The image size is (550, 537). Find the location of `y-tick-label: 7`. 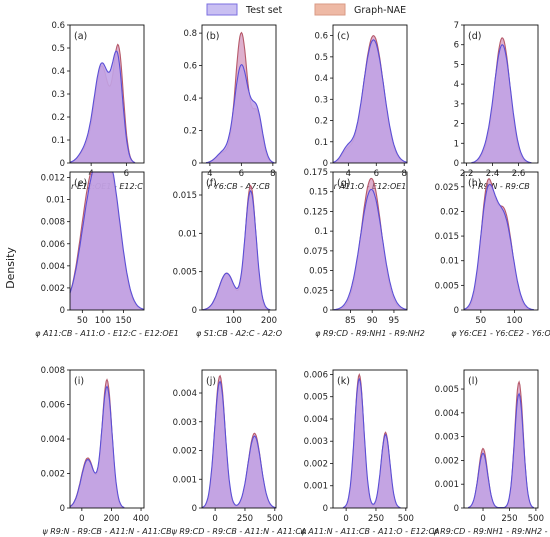

y-tick-label: 7 is located at coordinates (456, 26).